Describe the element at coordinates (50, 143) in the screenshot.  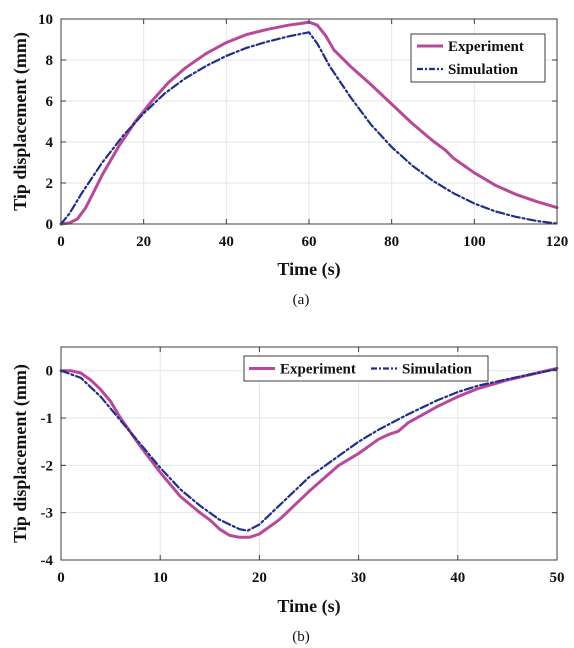
I see `y-tick-label: 4` at that location.